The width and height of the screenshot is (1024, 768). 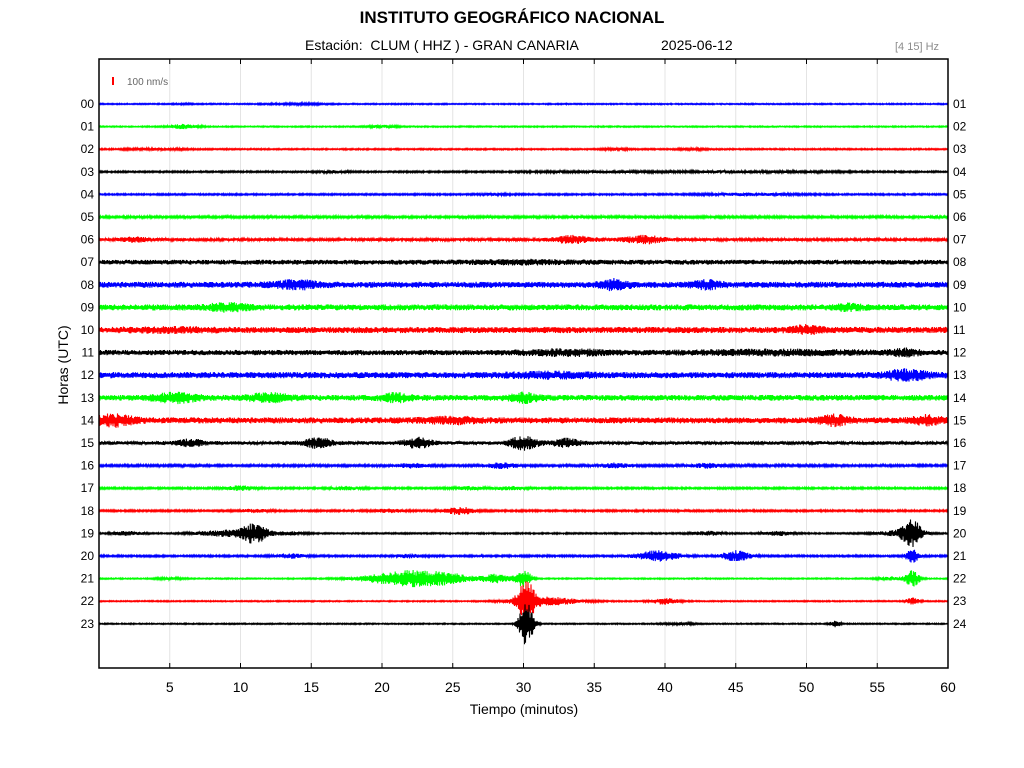 I want to click on row-label-right: 17, so click(x=960, y=466).